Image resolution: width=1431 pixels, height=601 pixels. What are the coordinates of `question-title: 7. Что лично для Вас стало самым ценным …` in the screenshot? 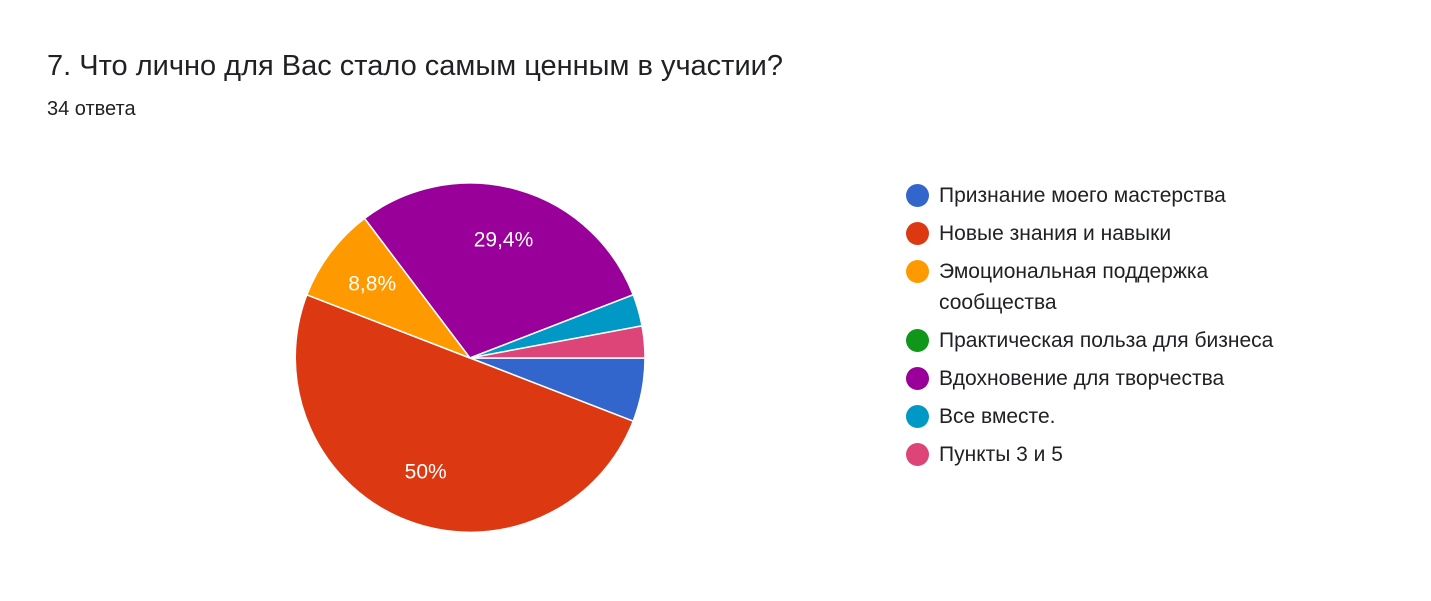 It's located at (415, 66).